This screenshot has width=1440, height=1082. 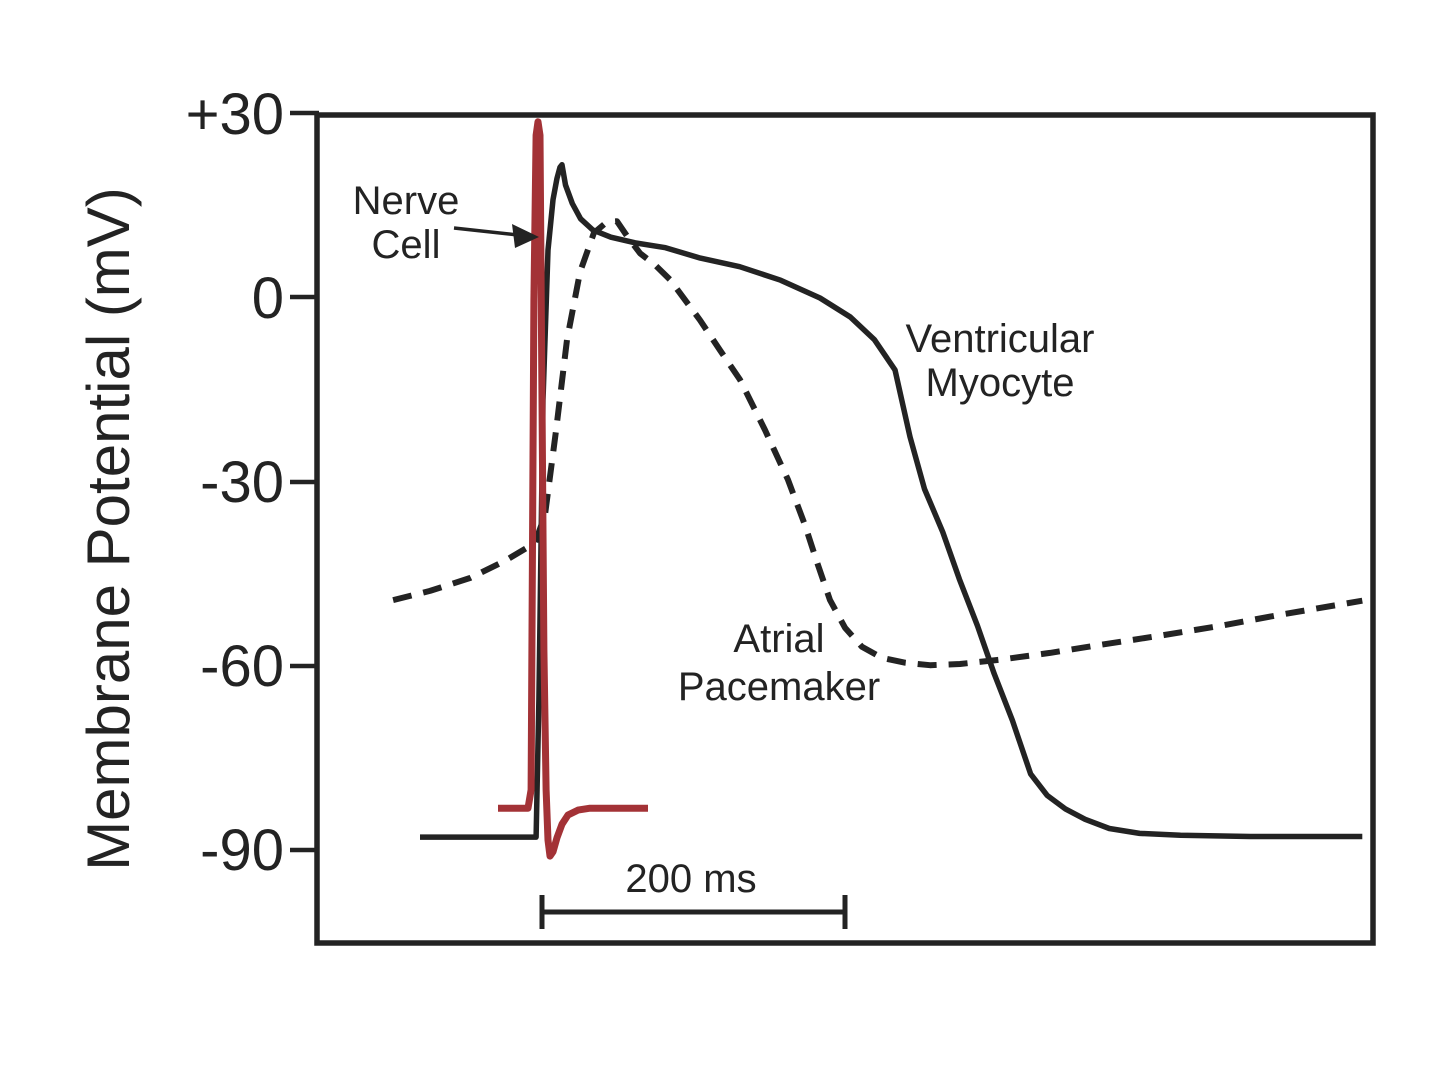 I want to click on trace-nerve-cell, so click(x=573, y=489).